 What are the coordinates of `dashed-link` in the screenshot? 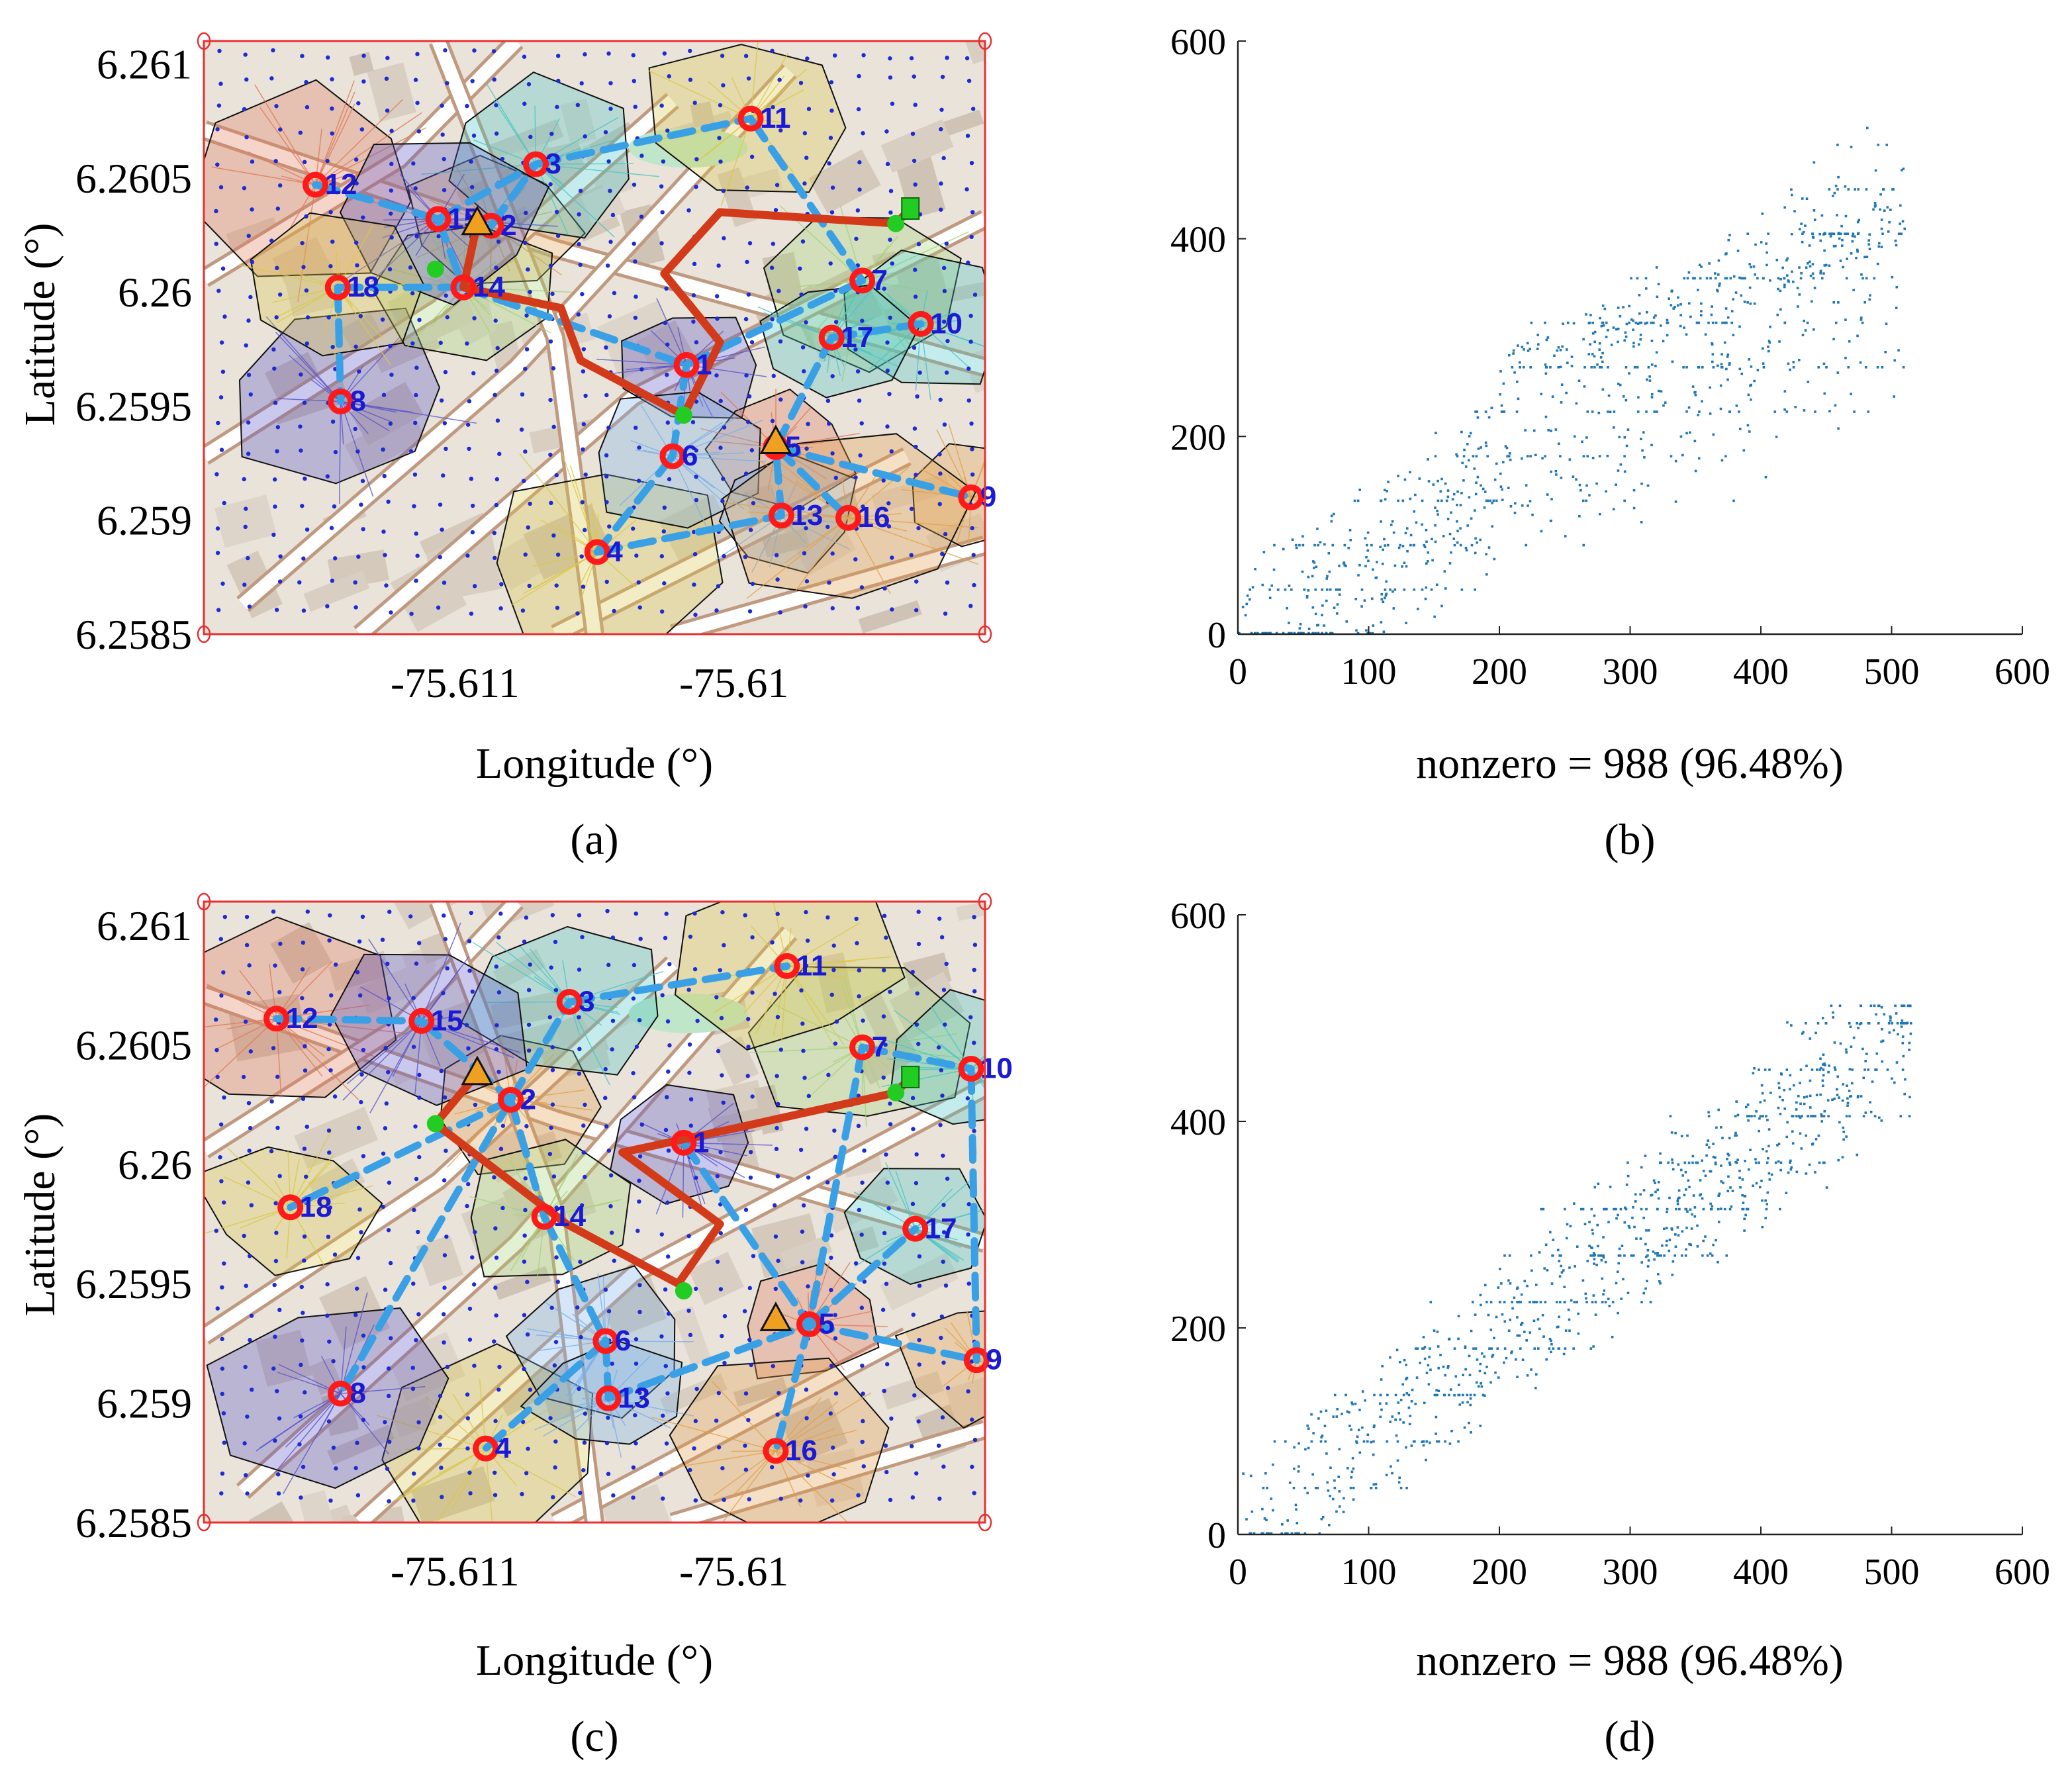 It's located at (812, 482).